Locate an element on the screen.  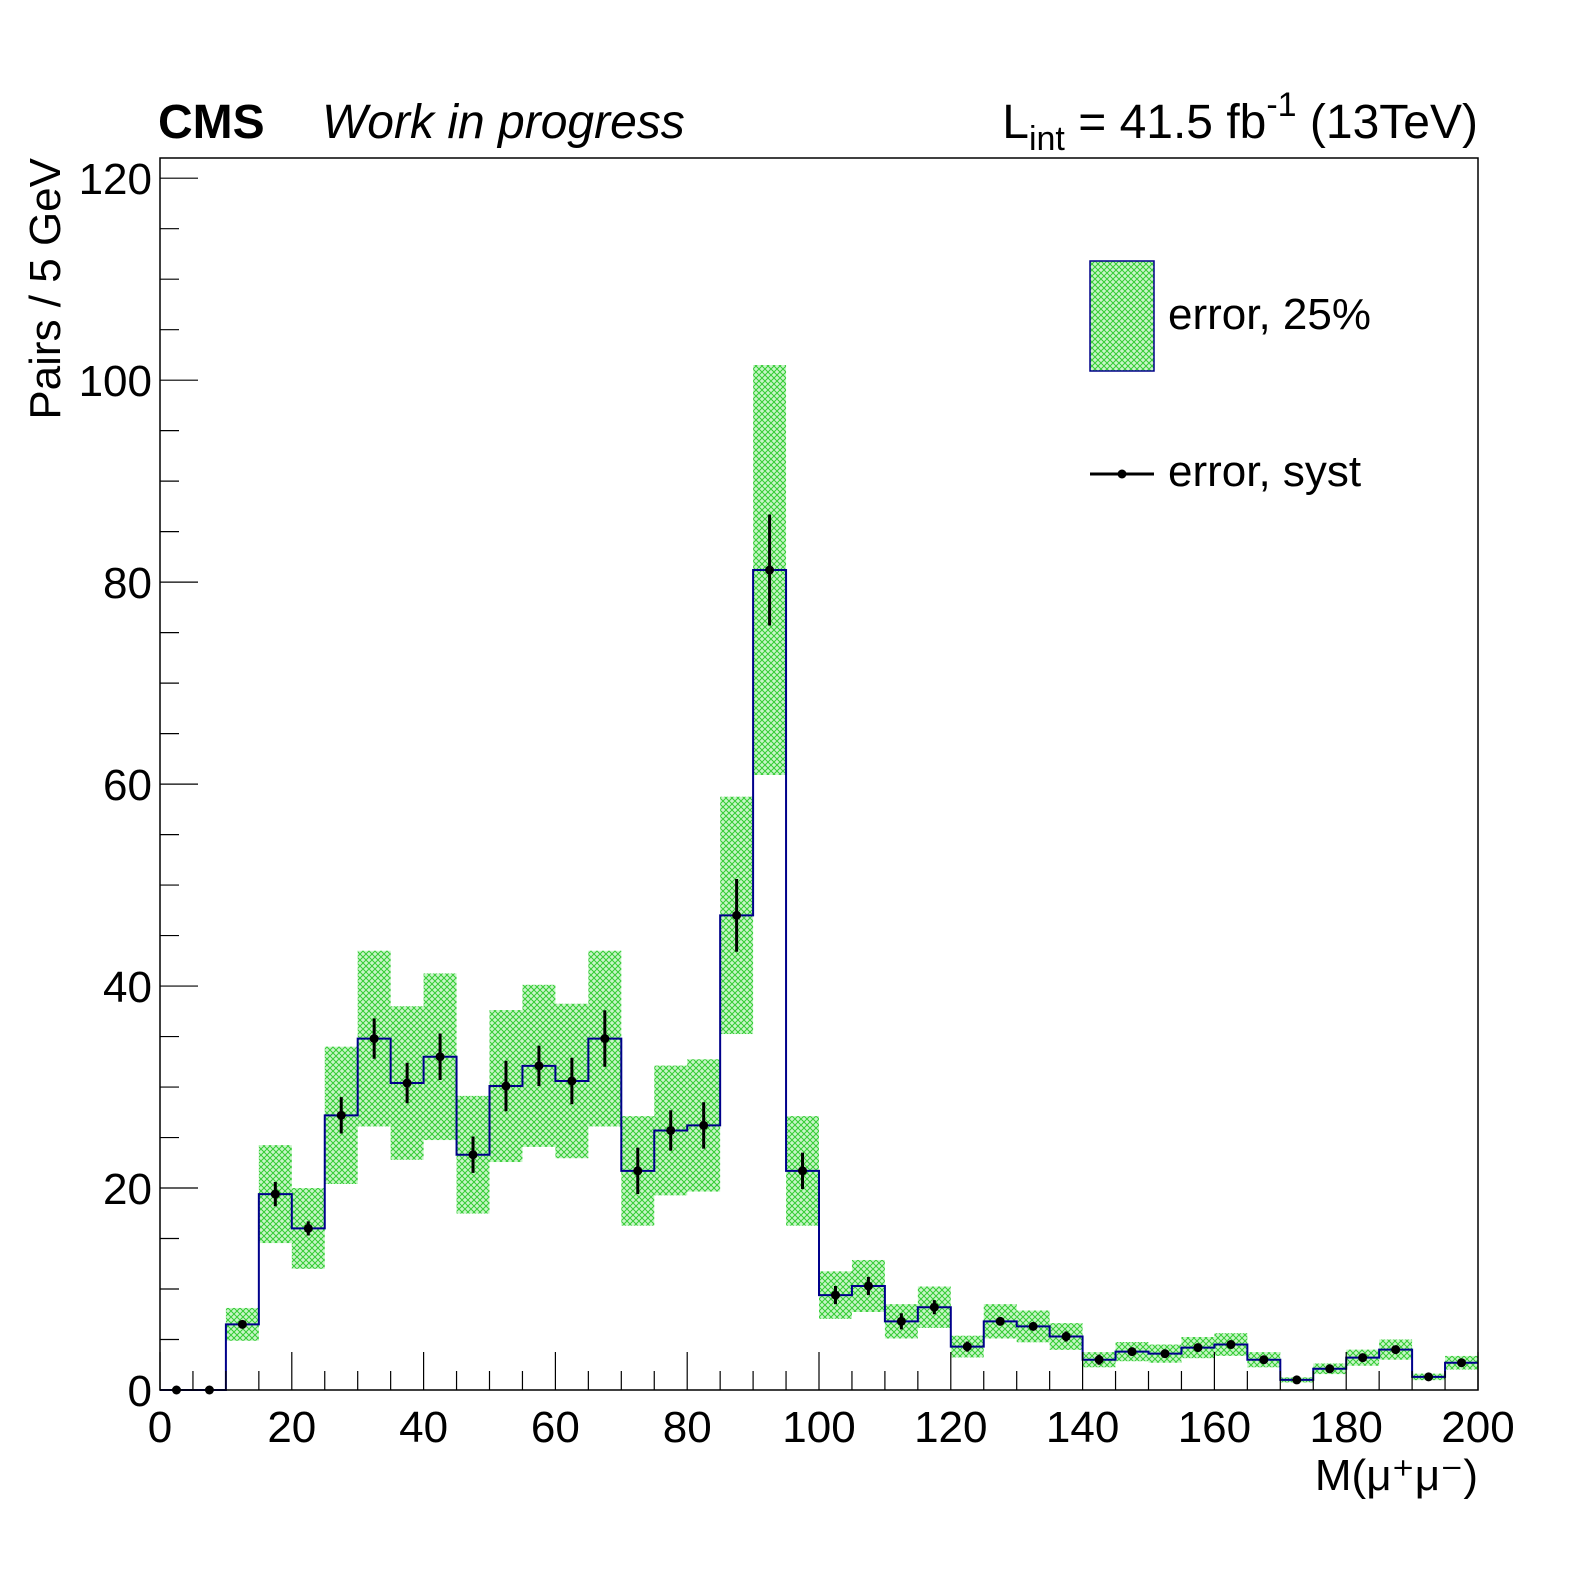
y-axis: 0 20 40 60 80 100 120 is located at coordinates (138, 785).